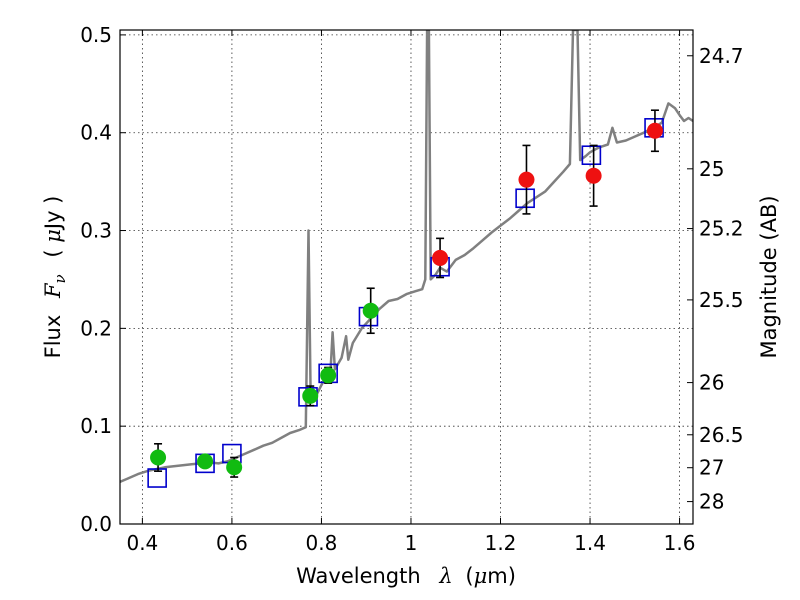 The height and width of the screenshot is (600, 800). What do you see at coordinates (445, 576) in the screenshot?
I see `x-axis-label-symbol: λ` at bounding box center [445, 576].